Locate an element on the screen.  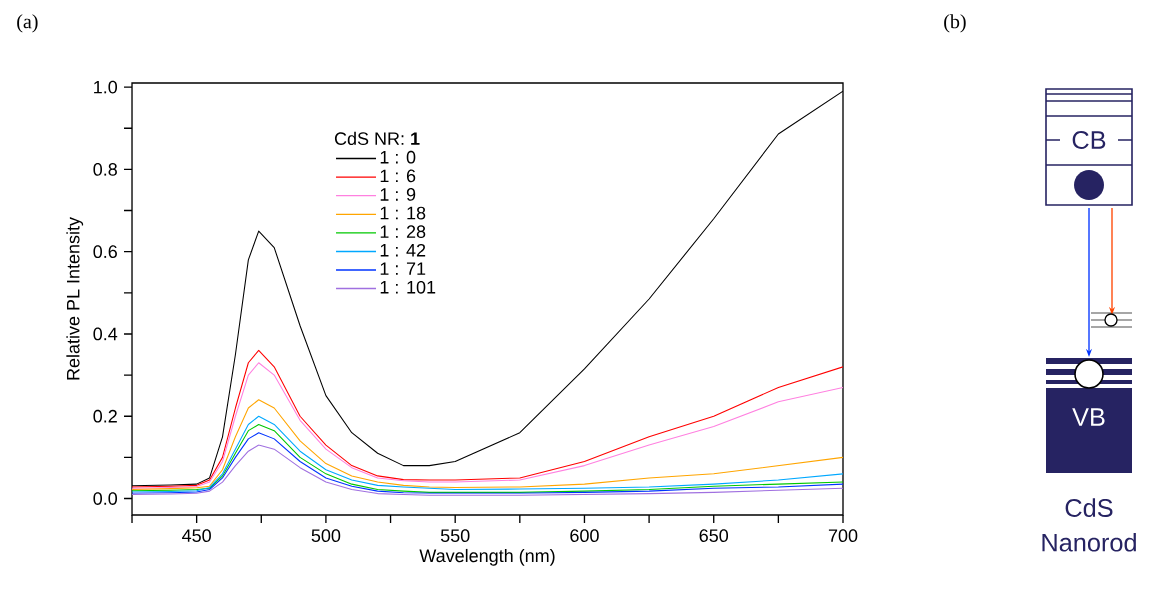
legend-label: 1 : 71 is located at coordinates (403, 268).